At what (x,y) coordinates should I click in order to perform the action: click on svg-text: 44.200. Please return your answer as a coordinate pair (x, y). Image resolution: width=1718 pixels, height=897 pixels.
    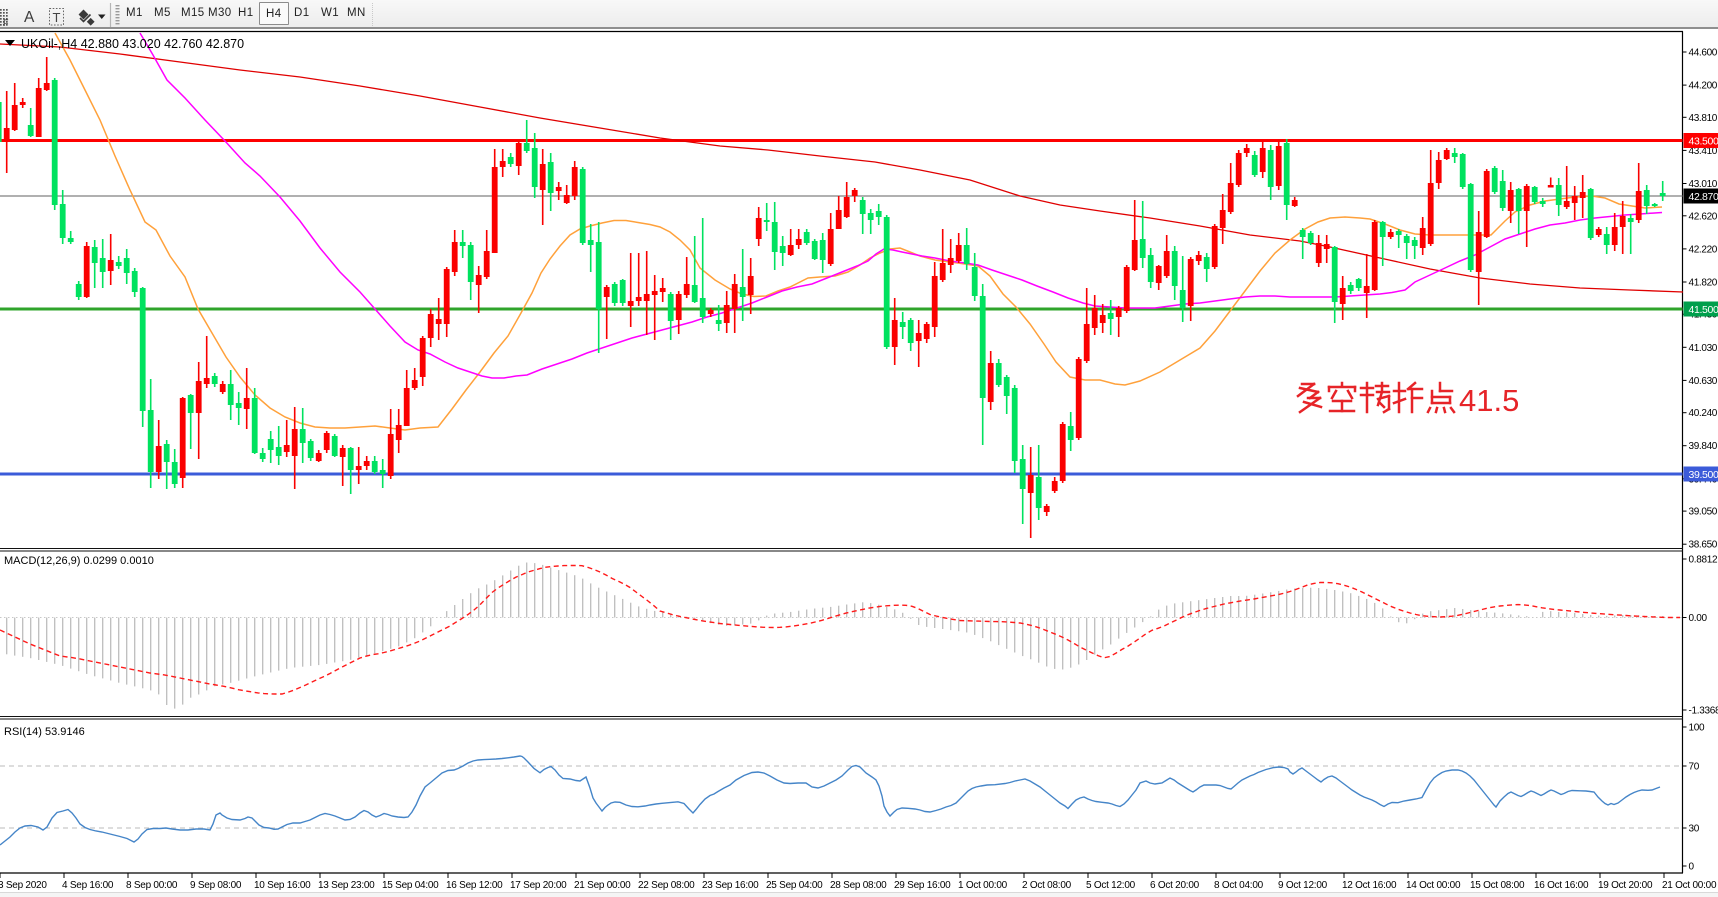
    Looking at the image, I should click on (1703, 86).